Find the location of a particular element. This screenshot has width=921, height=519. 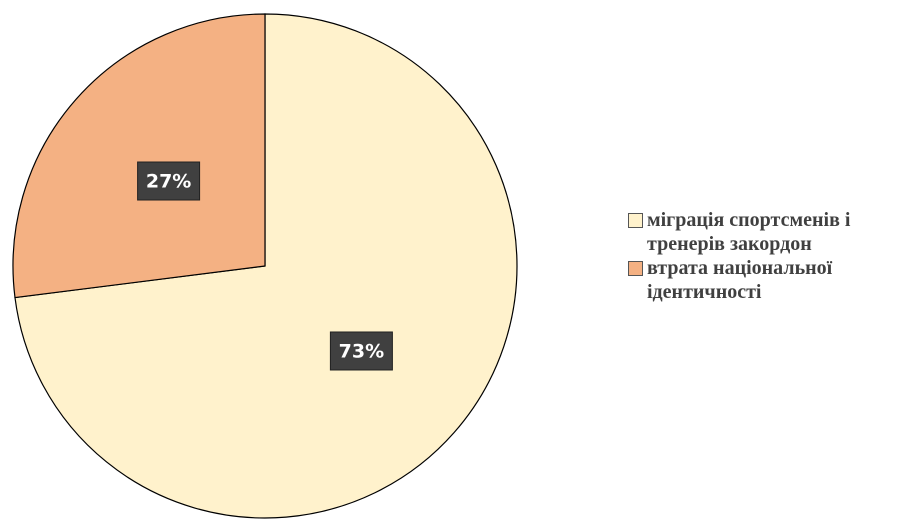

legend-item: втрата національної ідентичності is located at coordinates (773, 280).